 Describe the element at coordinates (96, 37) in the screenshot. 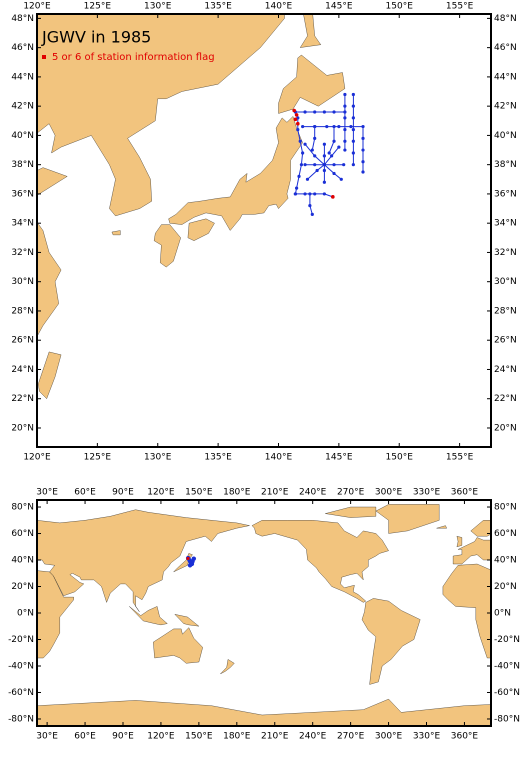

I see `map-title: JGWV in 1985` at that location.